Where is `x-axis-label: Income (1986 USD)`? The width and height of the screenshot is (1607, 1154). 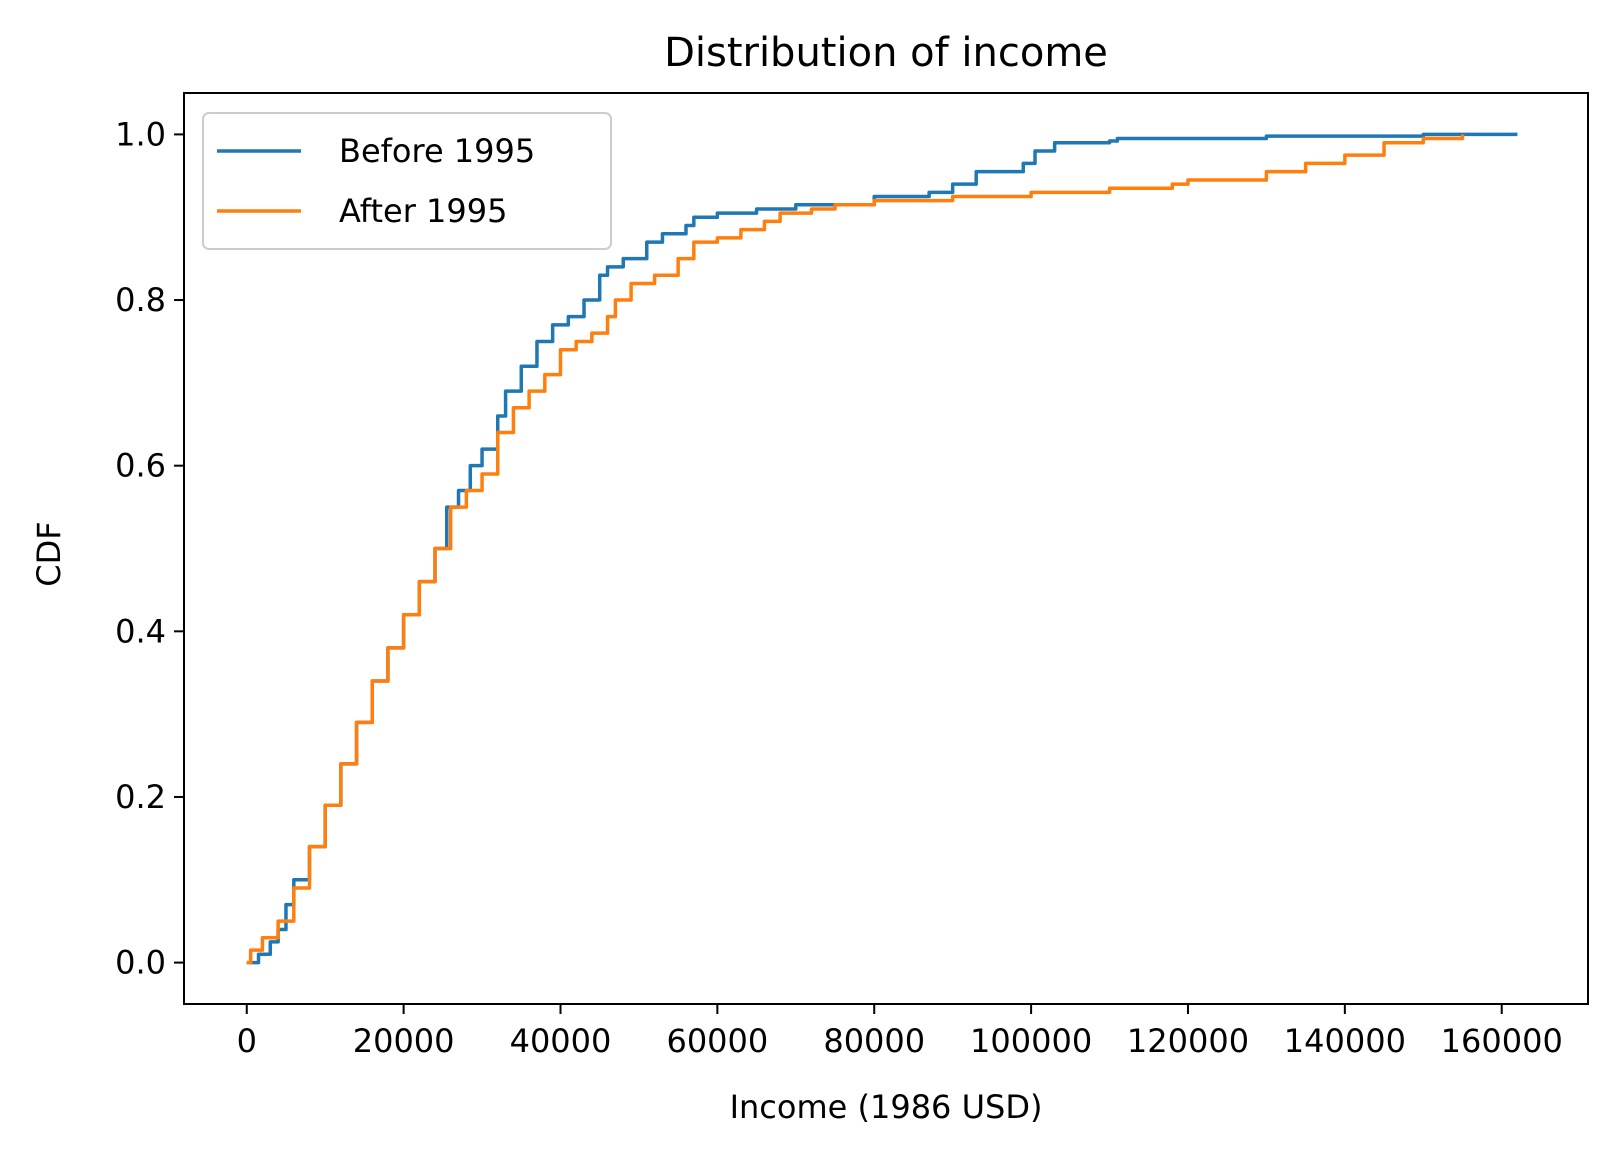 x-axis-label: Income (1986 USD) is located at coordinates (886, 1107).